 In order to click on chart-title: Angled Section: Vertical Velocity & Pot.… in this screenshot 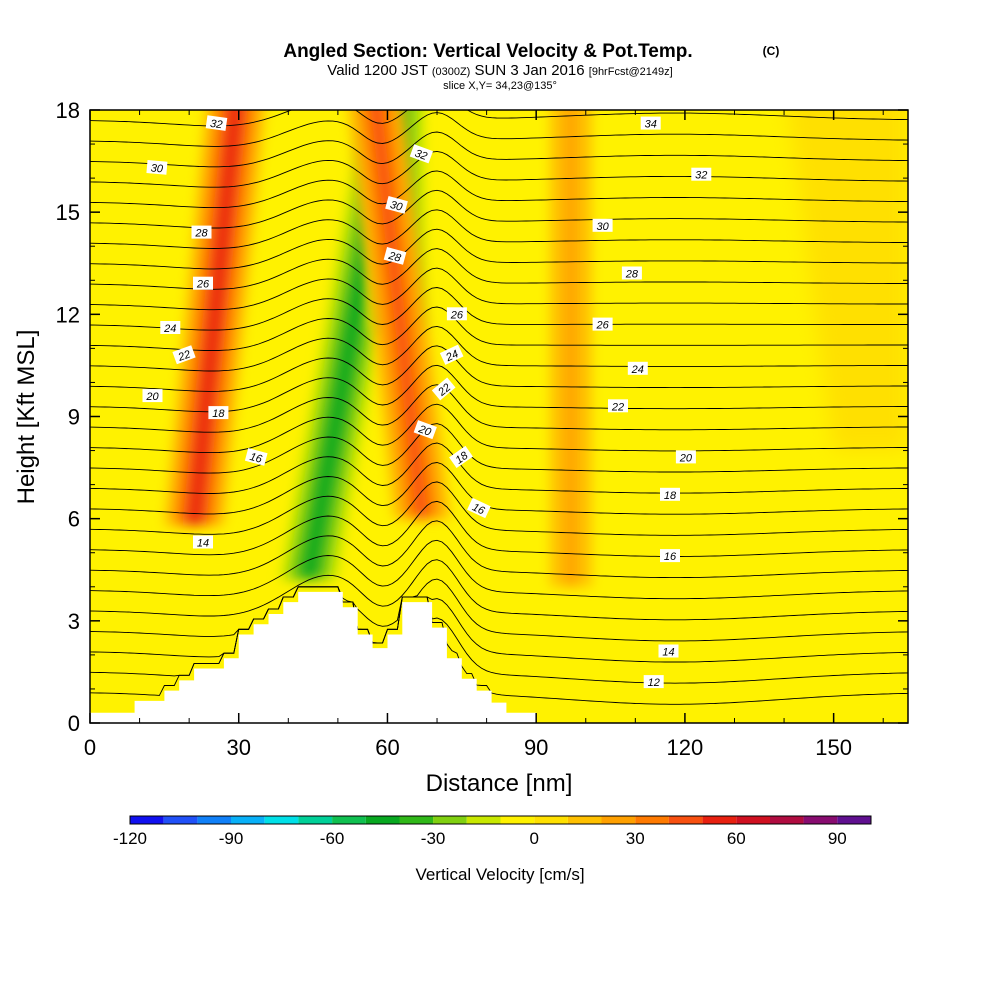, I will do `click(487, 51)`.